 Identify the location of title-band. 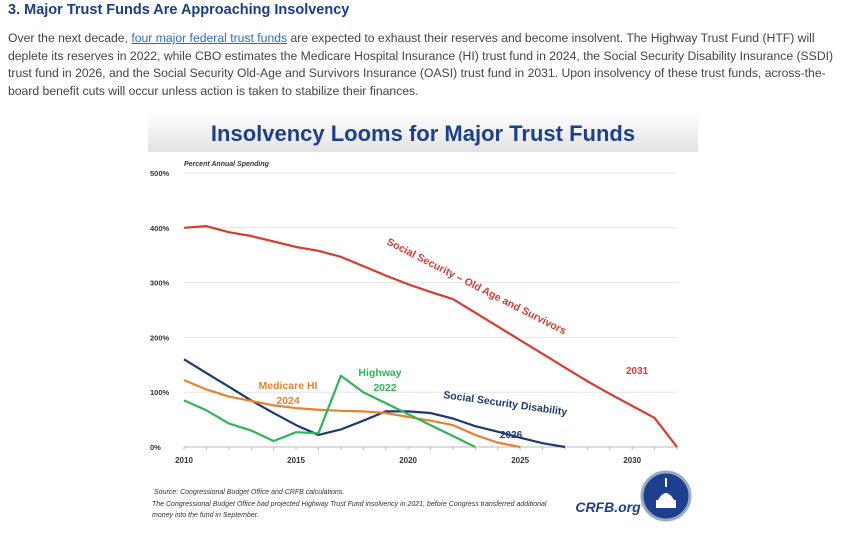
(423, 132).